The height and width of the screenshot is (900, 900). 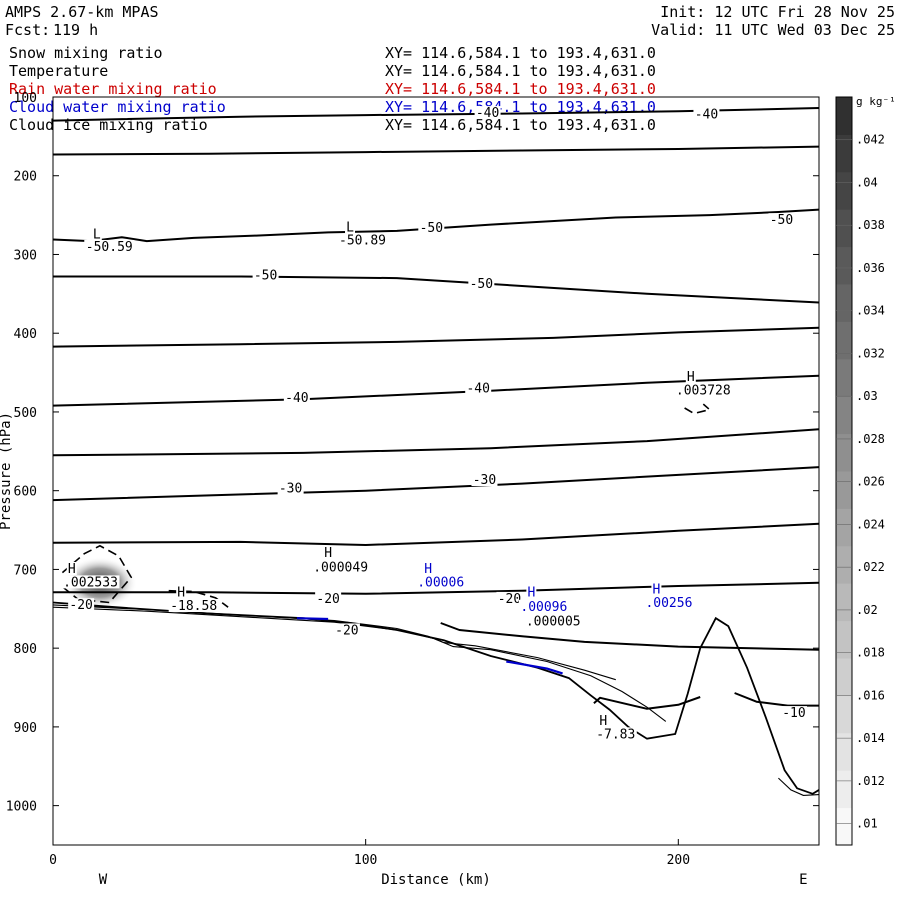 I want to click on contour-label-2: -50, so click(x=431, y=228).